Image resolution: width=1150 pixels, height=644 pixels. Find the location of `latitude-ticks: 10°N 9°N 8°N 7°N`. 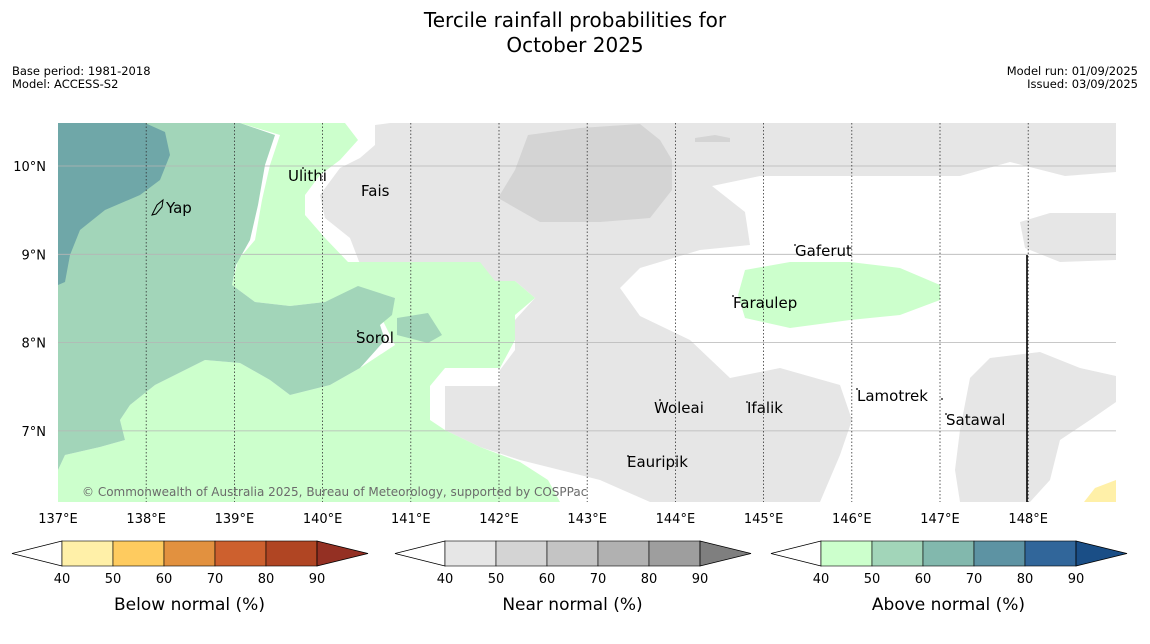

latitude-ticks: 10°N 9°N 8°N 7°N is located at coordinates (29, 300).